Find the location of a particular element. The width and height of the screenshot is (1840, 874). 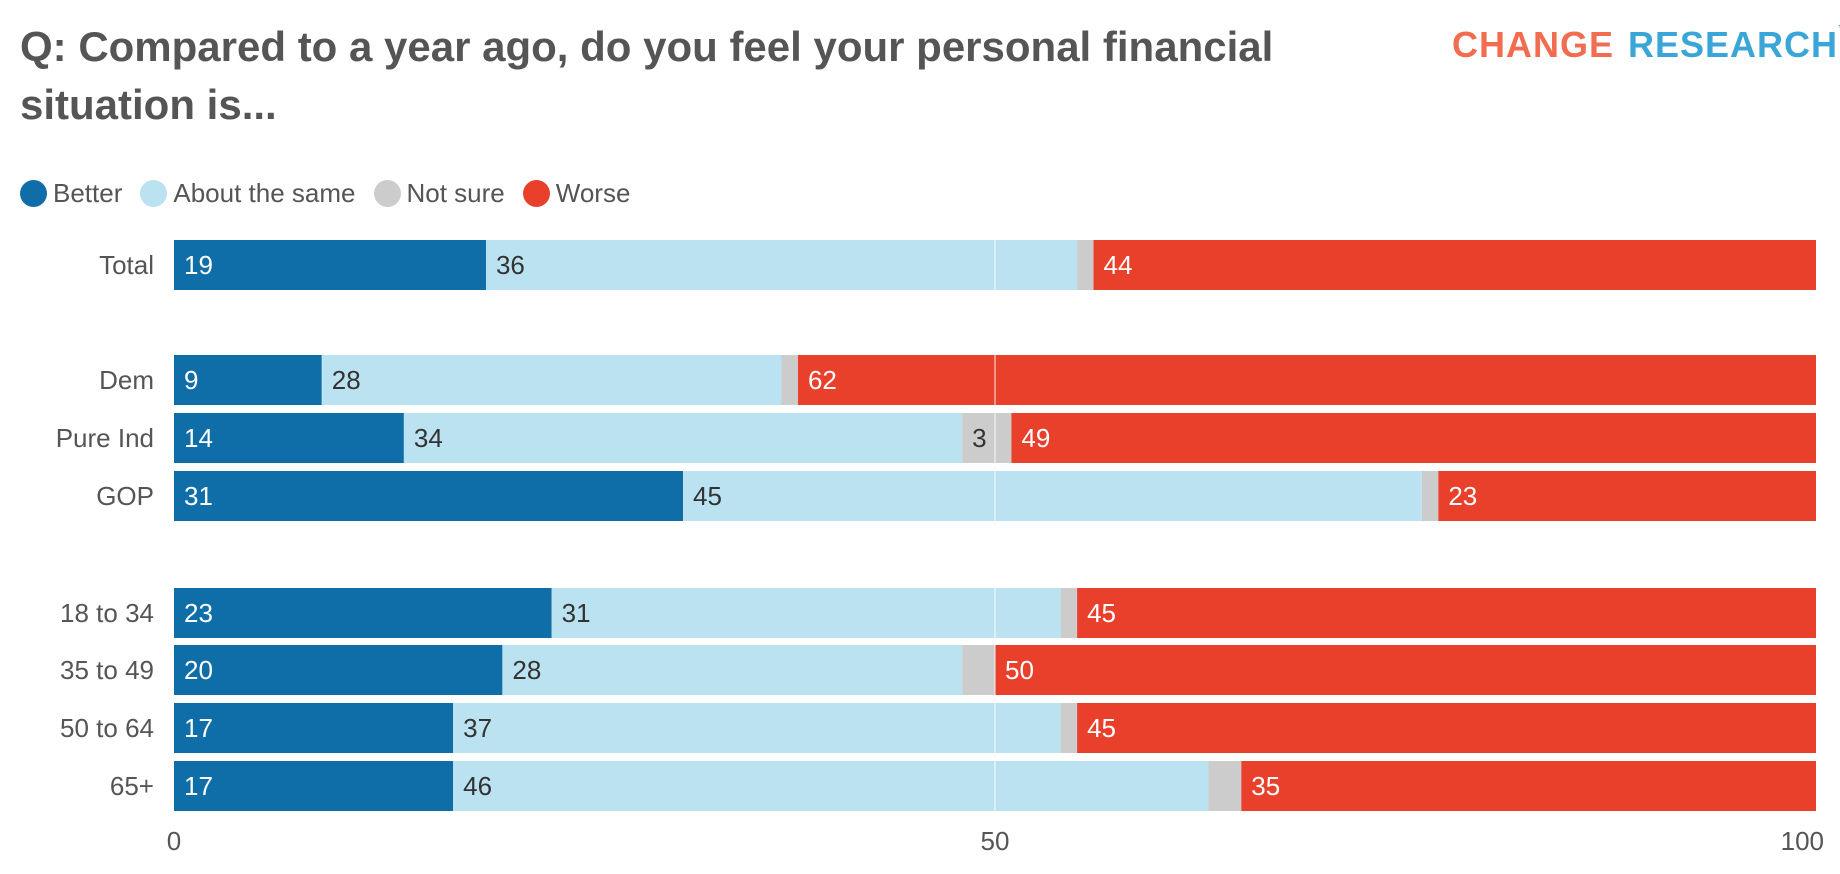

data-label: 62 is located at coordinates (822, 380).